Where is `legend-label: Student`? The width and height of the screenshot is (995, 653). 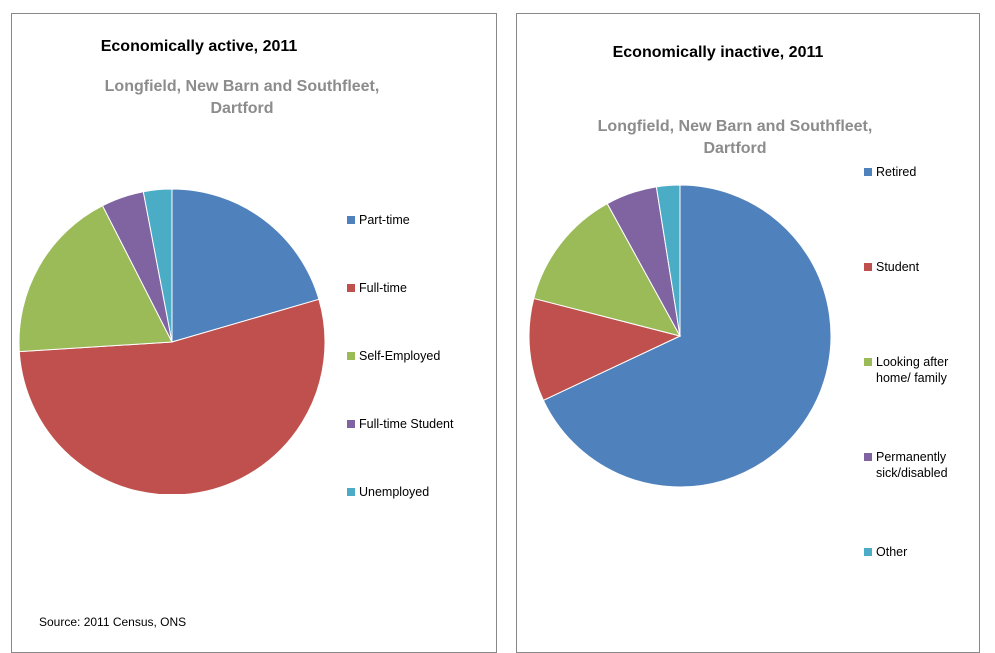
legend-label: Student is located at coordinates (898, 267).